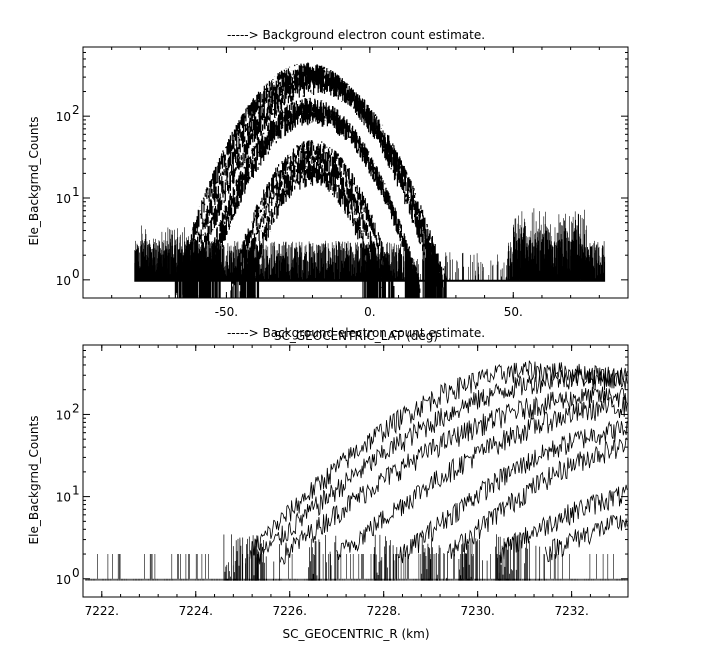 Image resolution: width=724 pixels, height=656 pixels. What do you see at coordinates (356, 567) in the screenshot?
I see `noise-floor` at bounding box center [356, 567].